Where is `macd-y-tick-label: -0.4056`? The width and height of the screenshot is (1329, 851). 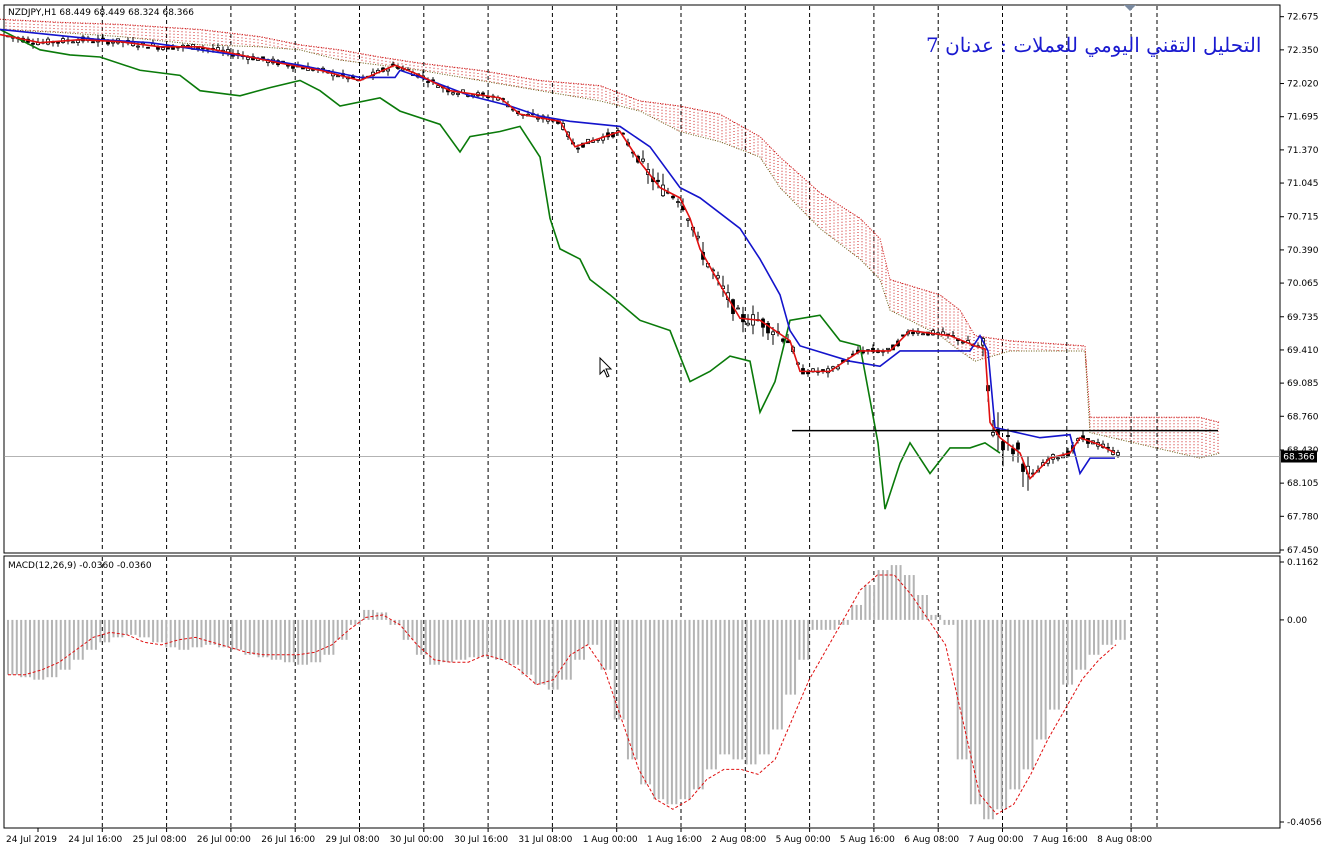
macd-y-tick-label: -0.4056 is located at coordinates (1304, 823).